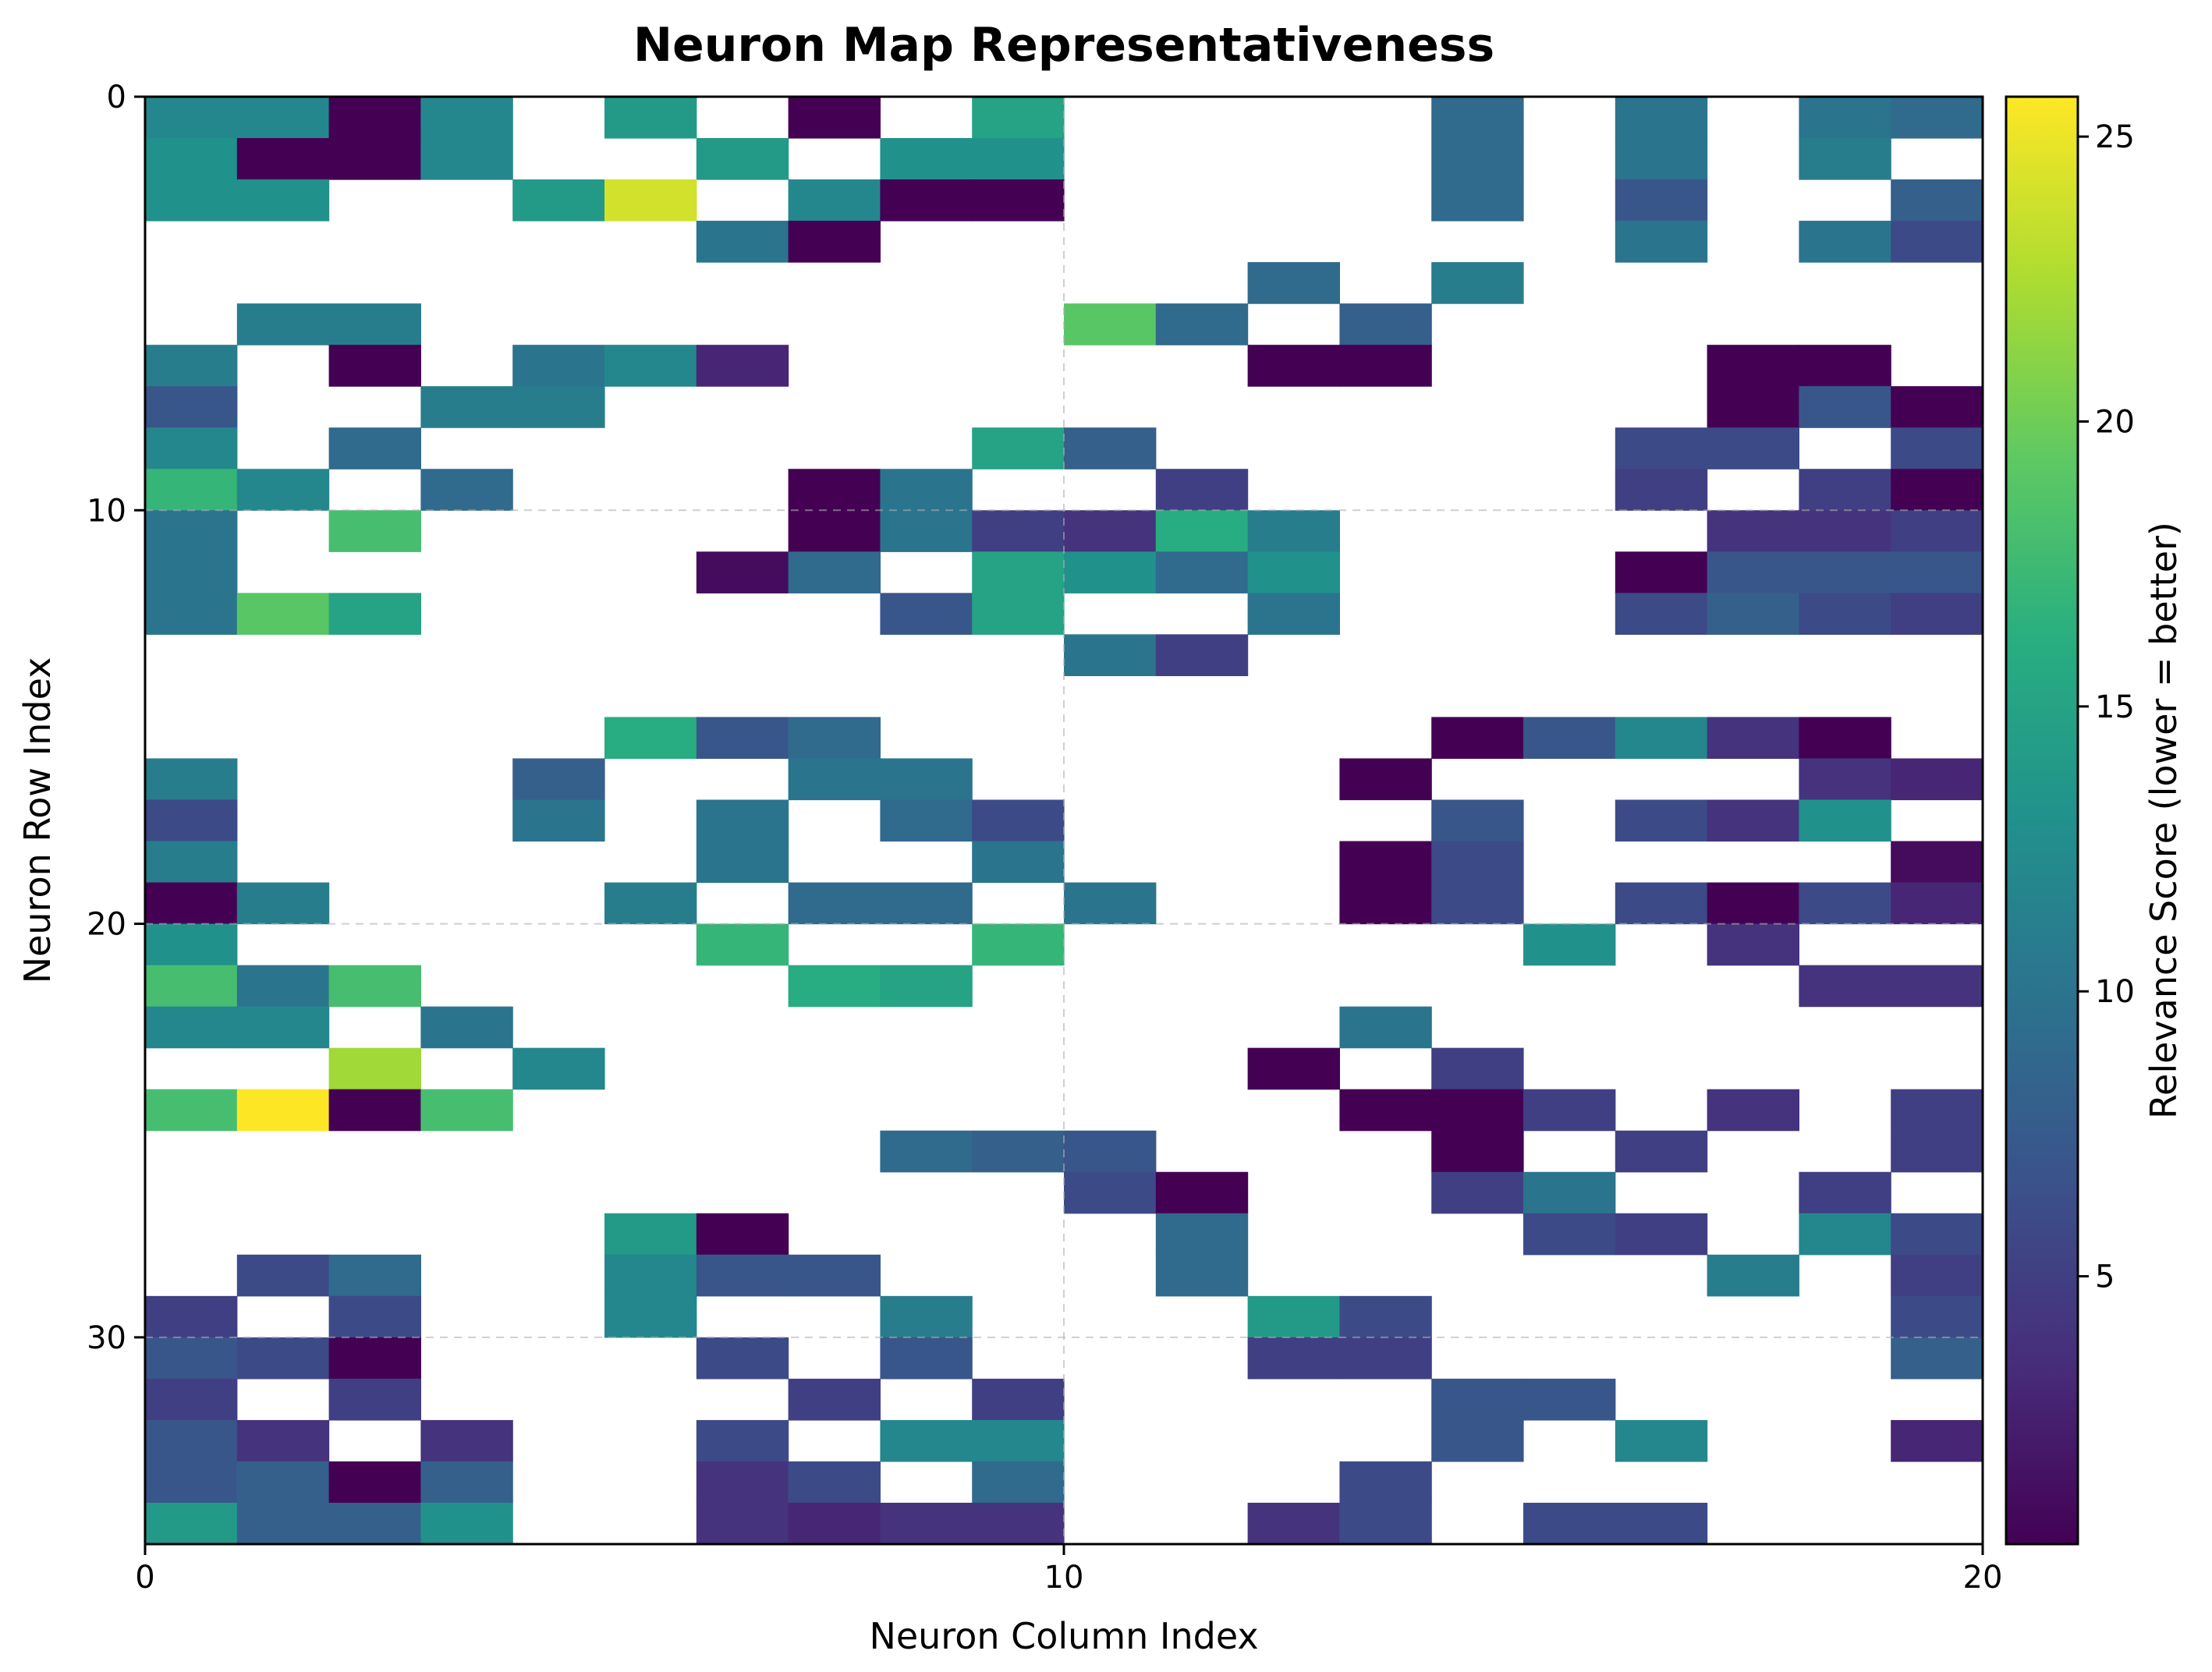 This screenshot has width=2212, height=1672. Describe the element at coordinates (1064, 1578) in the screenshot. I see `x-tick-label: 10` at that location.